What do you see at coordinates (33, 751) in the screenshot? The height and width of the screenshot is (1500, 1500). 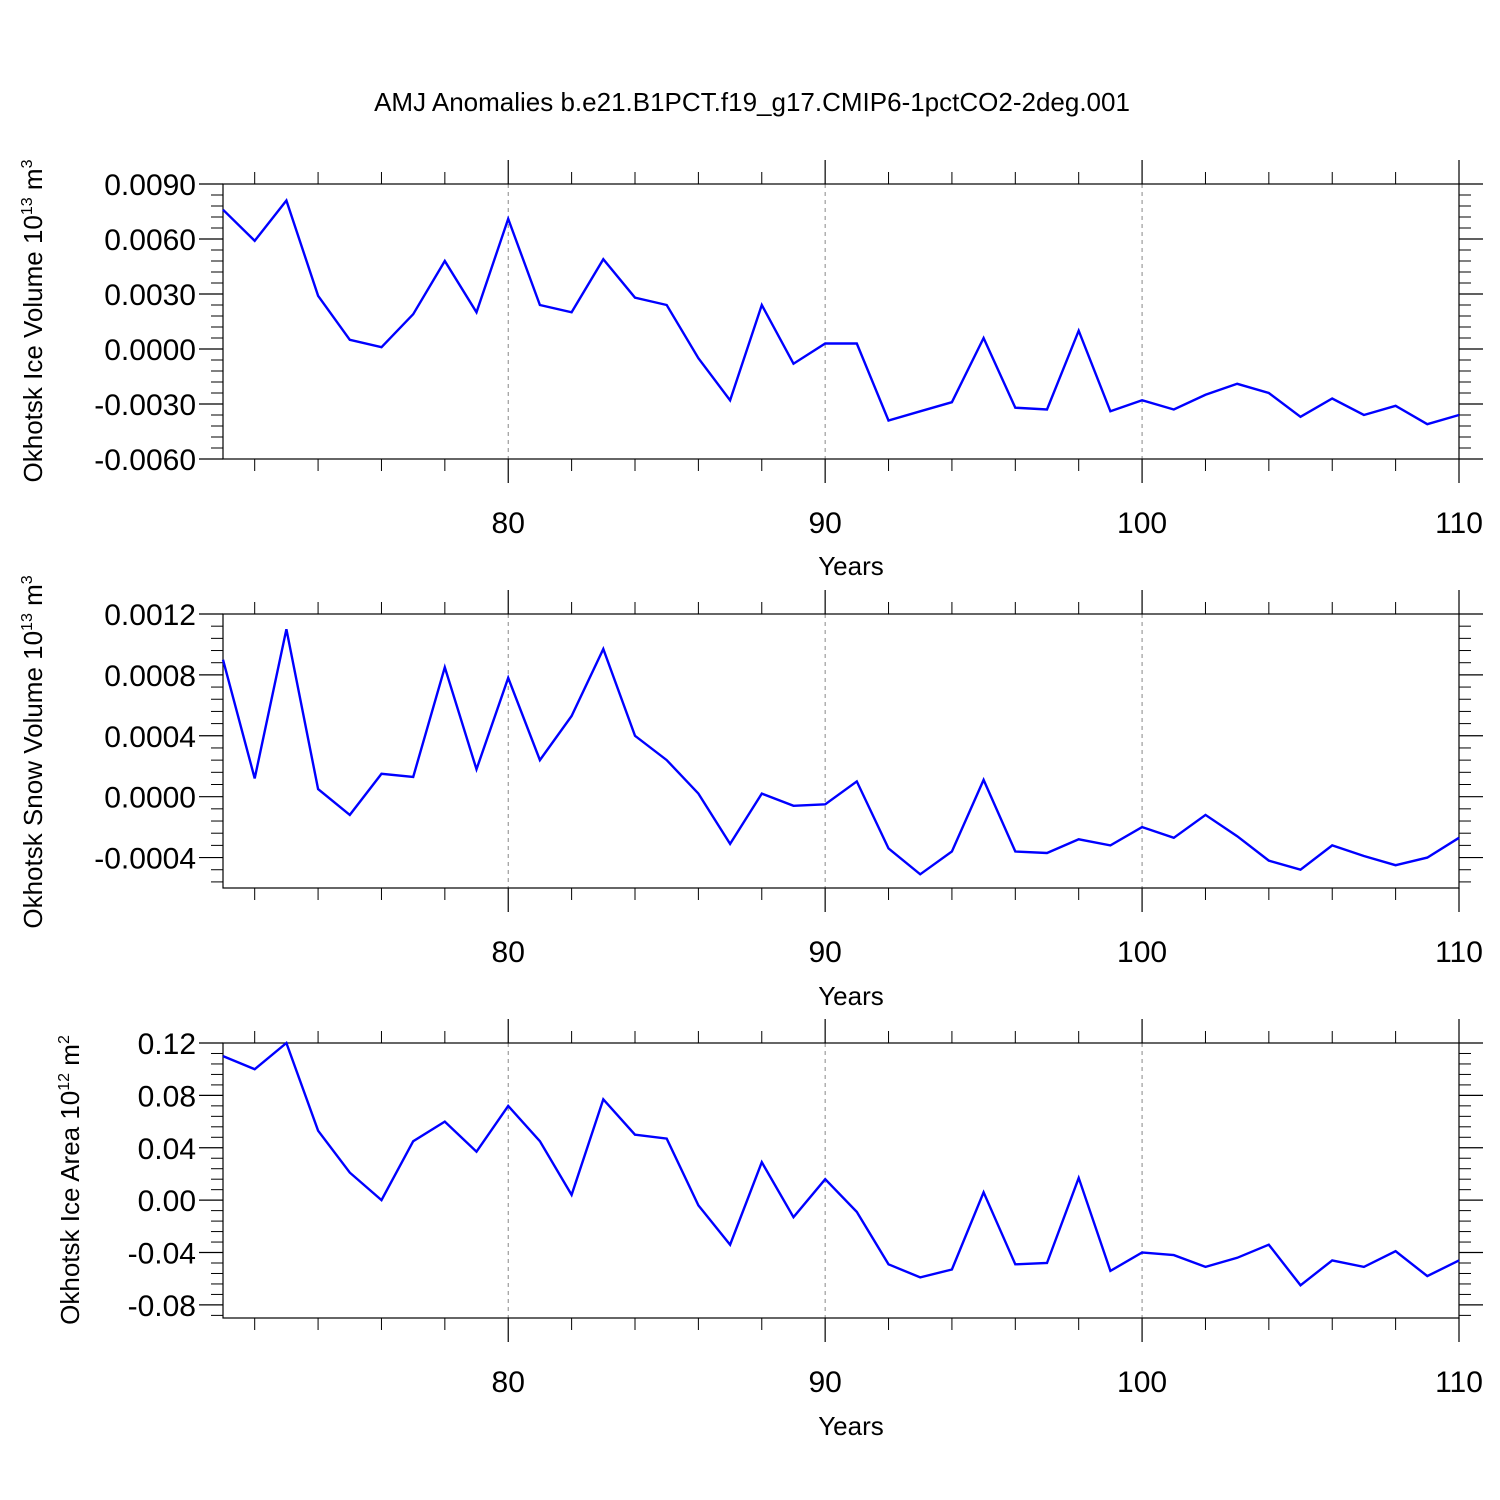 I see `y-axis-title: Okhotsk Snow Volume 1013 m3` at bounding box center [33, 751].